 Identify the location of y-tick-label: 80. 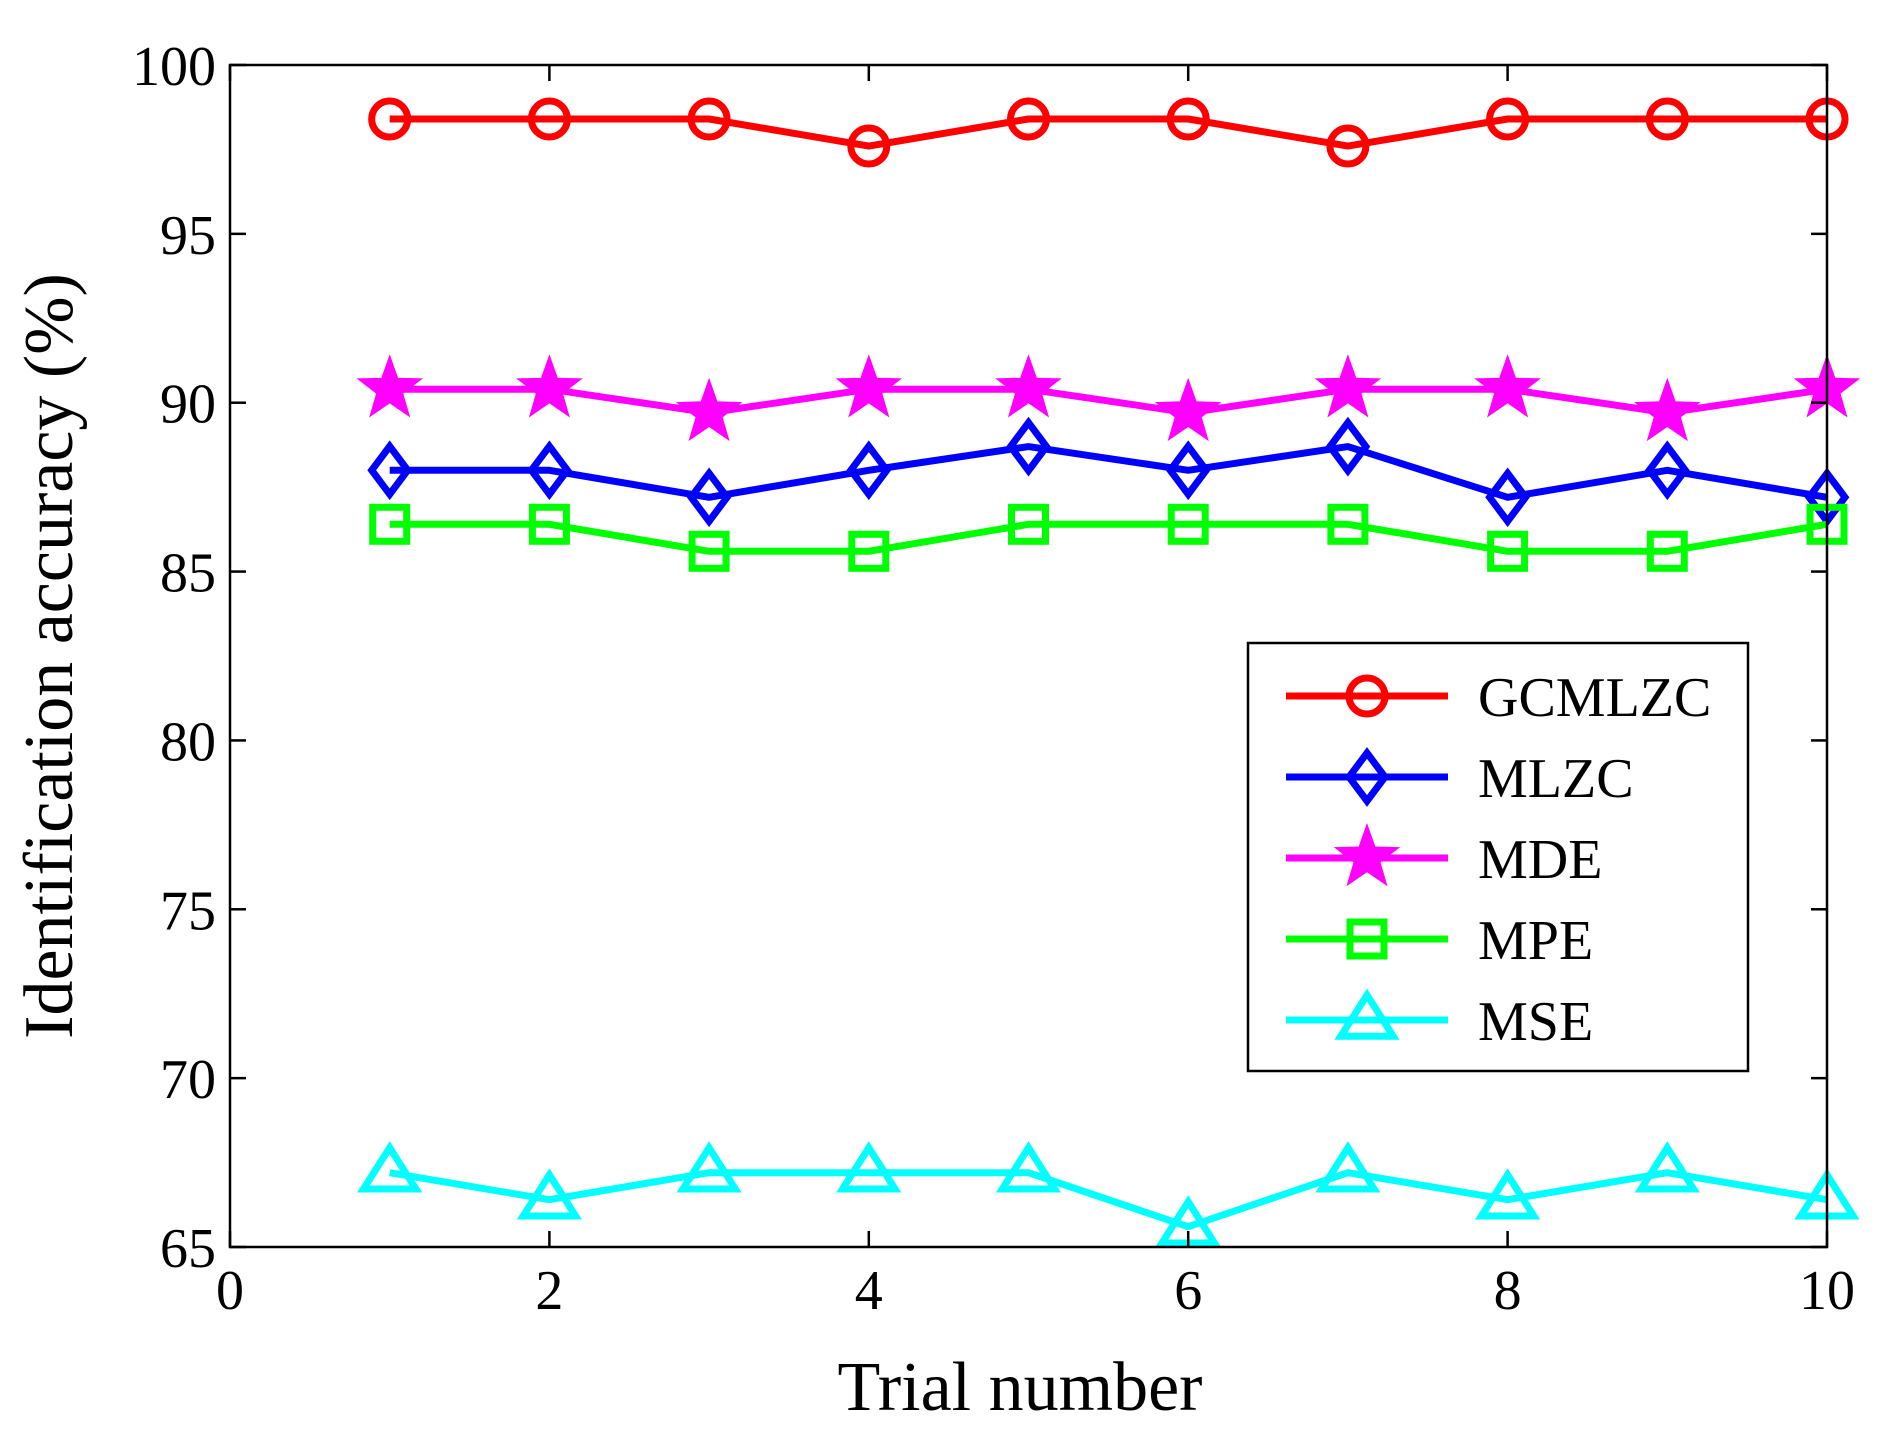
(188, 742).